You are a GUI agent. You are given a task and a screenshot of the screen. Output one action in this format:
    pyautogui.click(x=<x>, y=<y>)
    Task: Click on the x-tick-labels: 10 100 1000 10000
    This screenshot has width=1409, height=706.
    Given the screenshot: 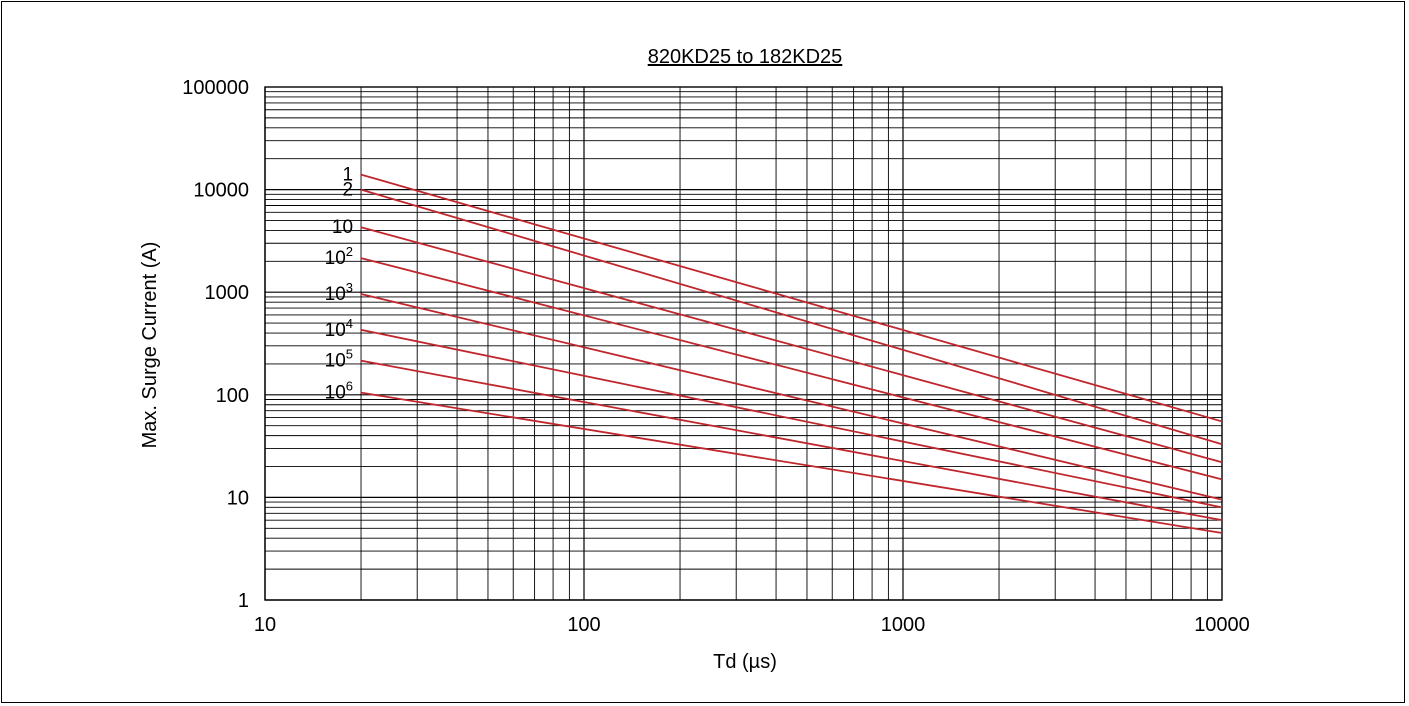 What is the action you would take?
    pyautogui.click(x=752, y=625)
    